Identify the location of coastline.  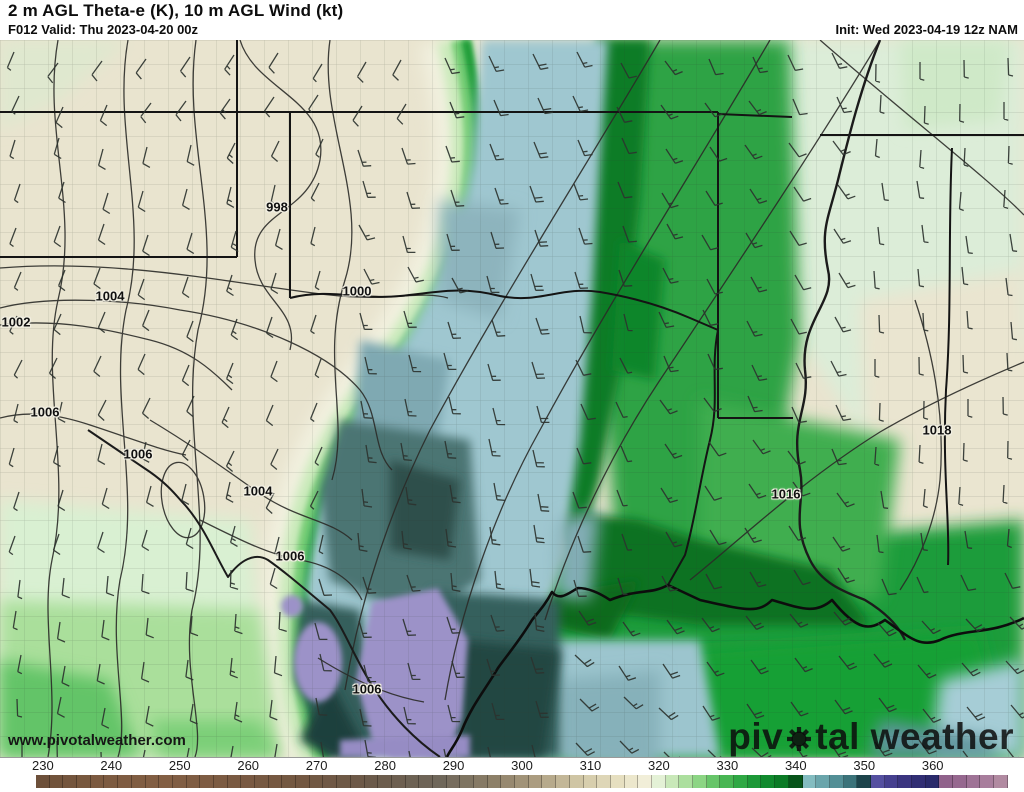
(734, 670).